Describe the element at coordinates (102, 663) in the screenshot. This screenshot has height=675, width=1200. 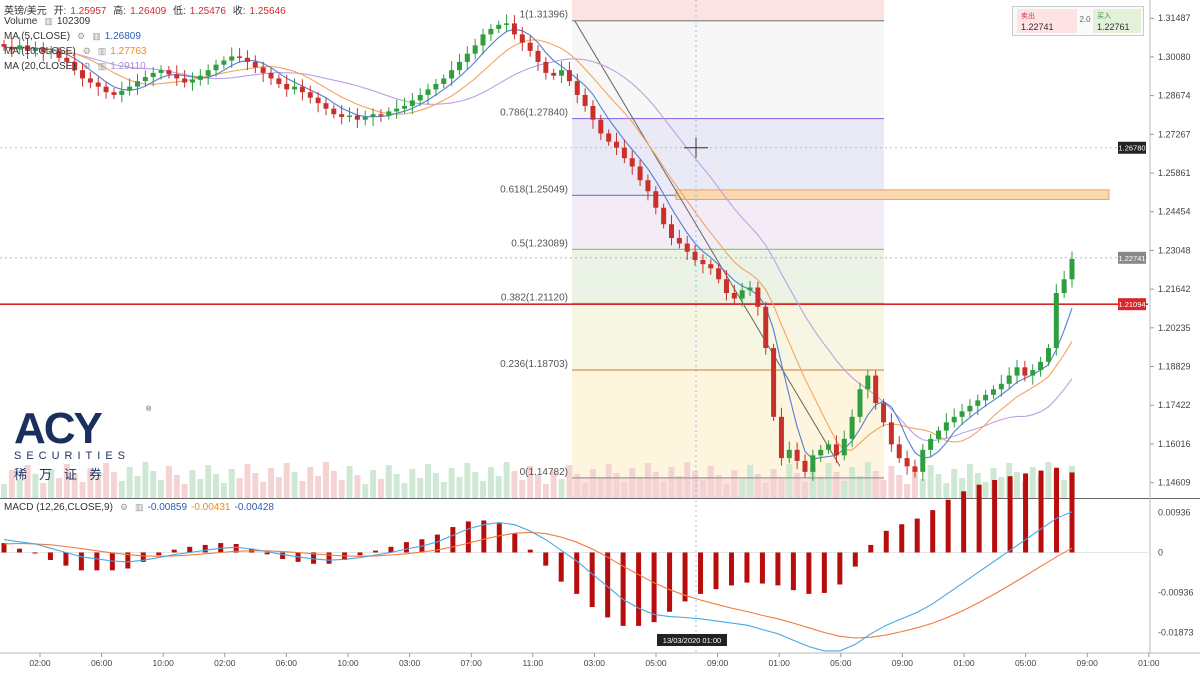
I see `x-tick-label: 06:00` at that location.